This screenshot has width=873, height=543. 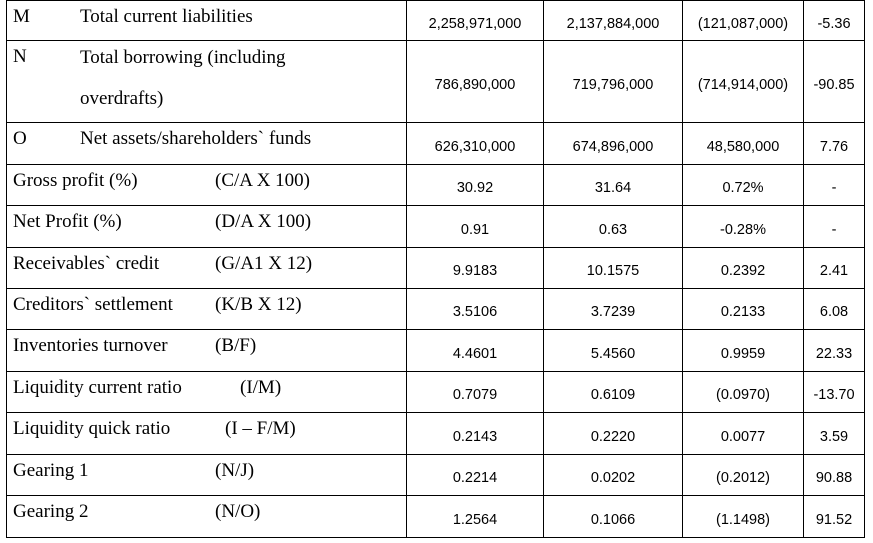 I want to click on row-name: Total current liabilities, so click(x=166, y=16).